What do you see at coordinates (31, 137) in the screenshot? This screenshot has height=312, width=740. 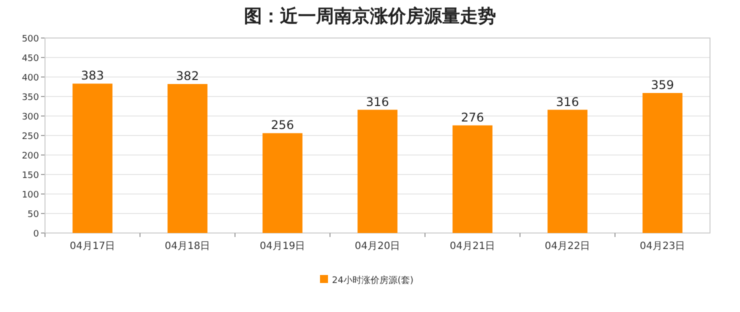 I see `y-tick-label: 250` at bounding box center [31, 137].